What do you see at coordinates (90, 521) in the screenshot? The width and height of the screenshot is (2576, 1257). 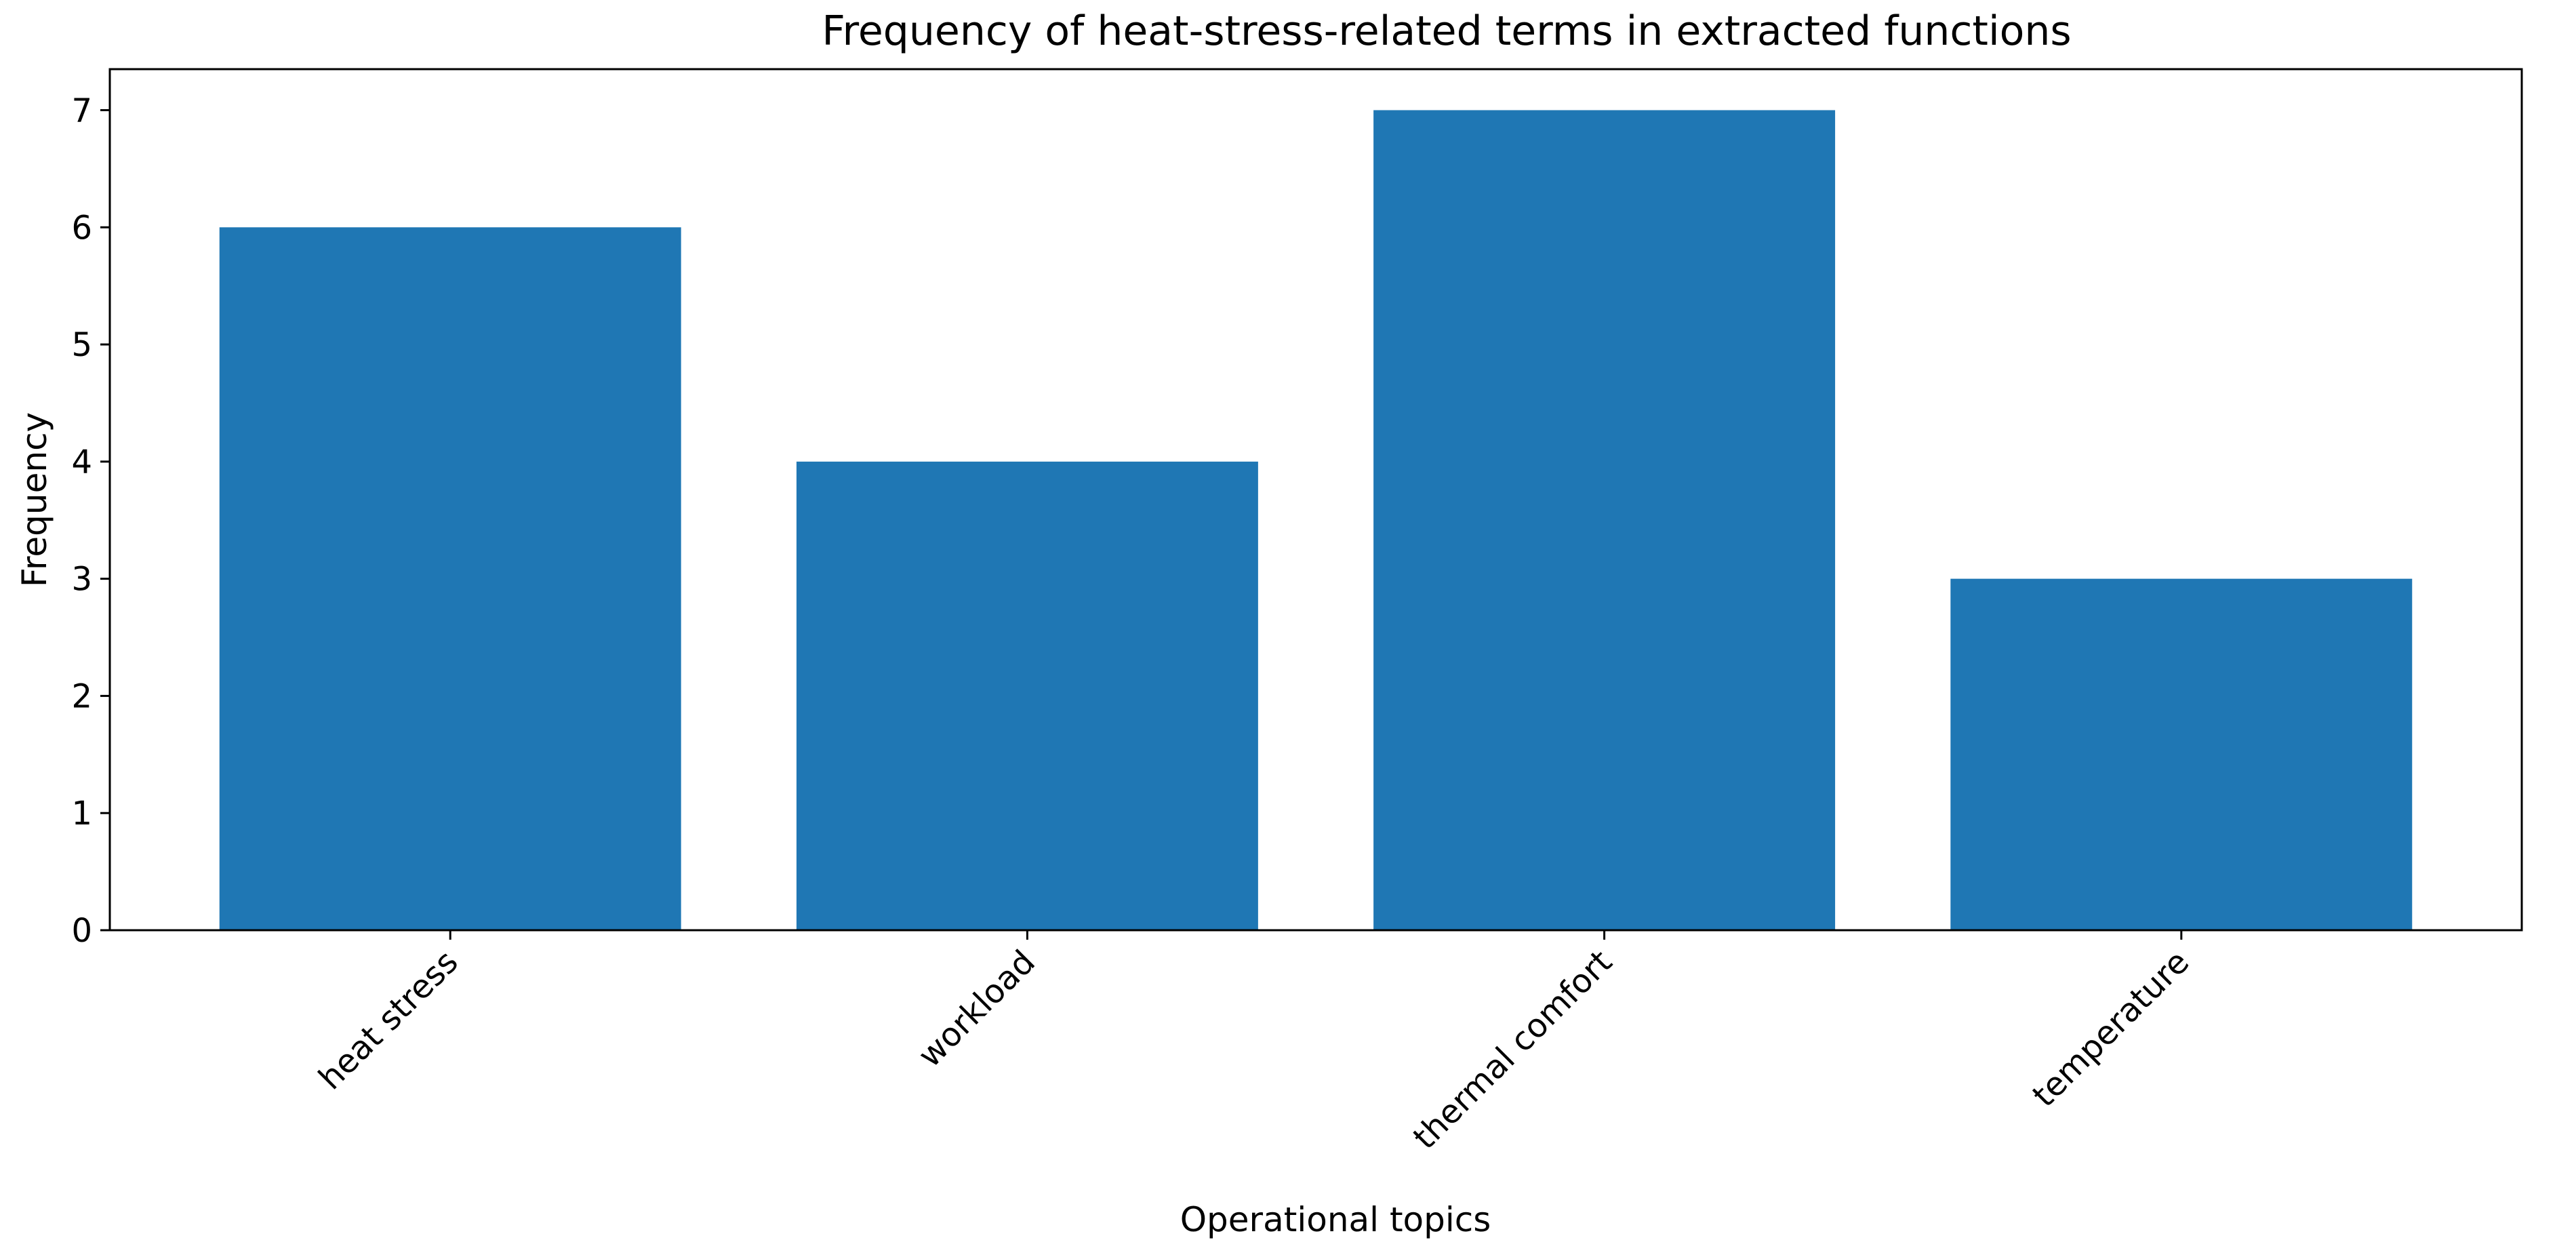 I see `y-axis-ticks: 0 1 2 3 4 5 6 7` at bounding box center [90, 521].